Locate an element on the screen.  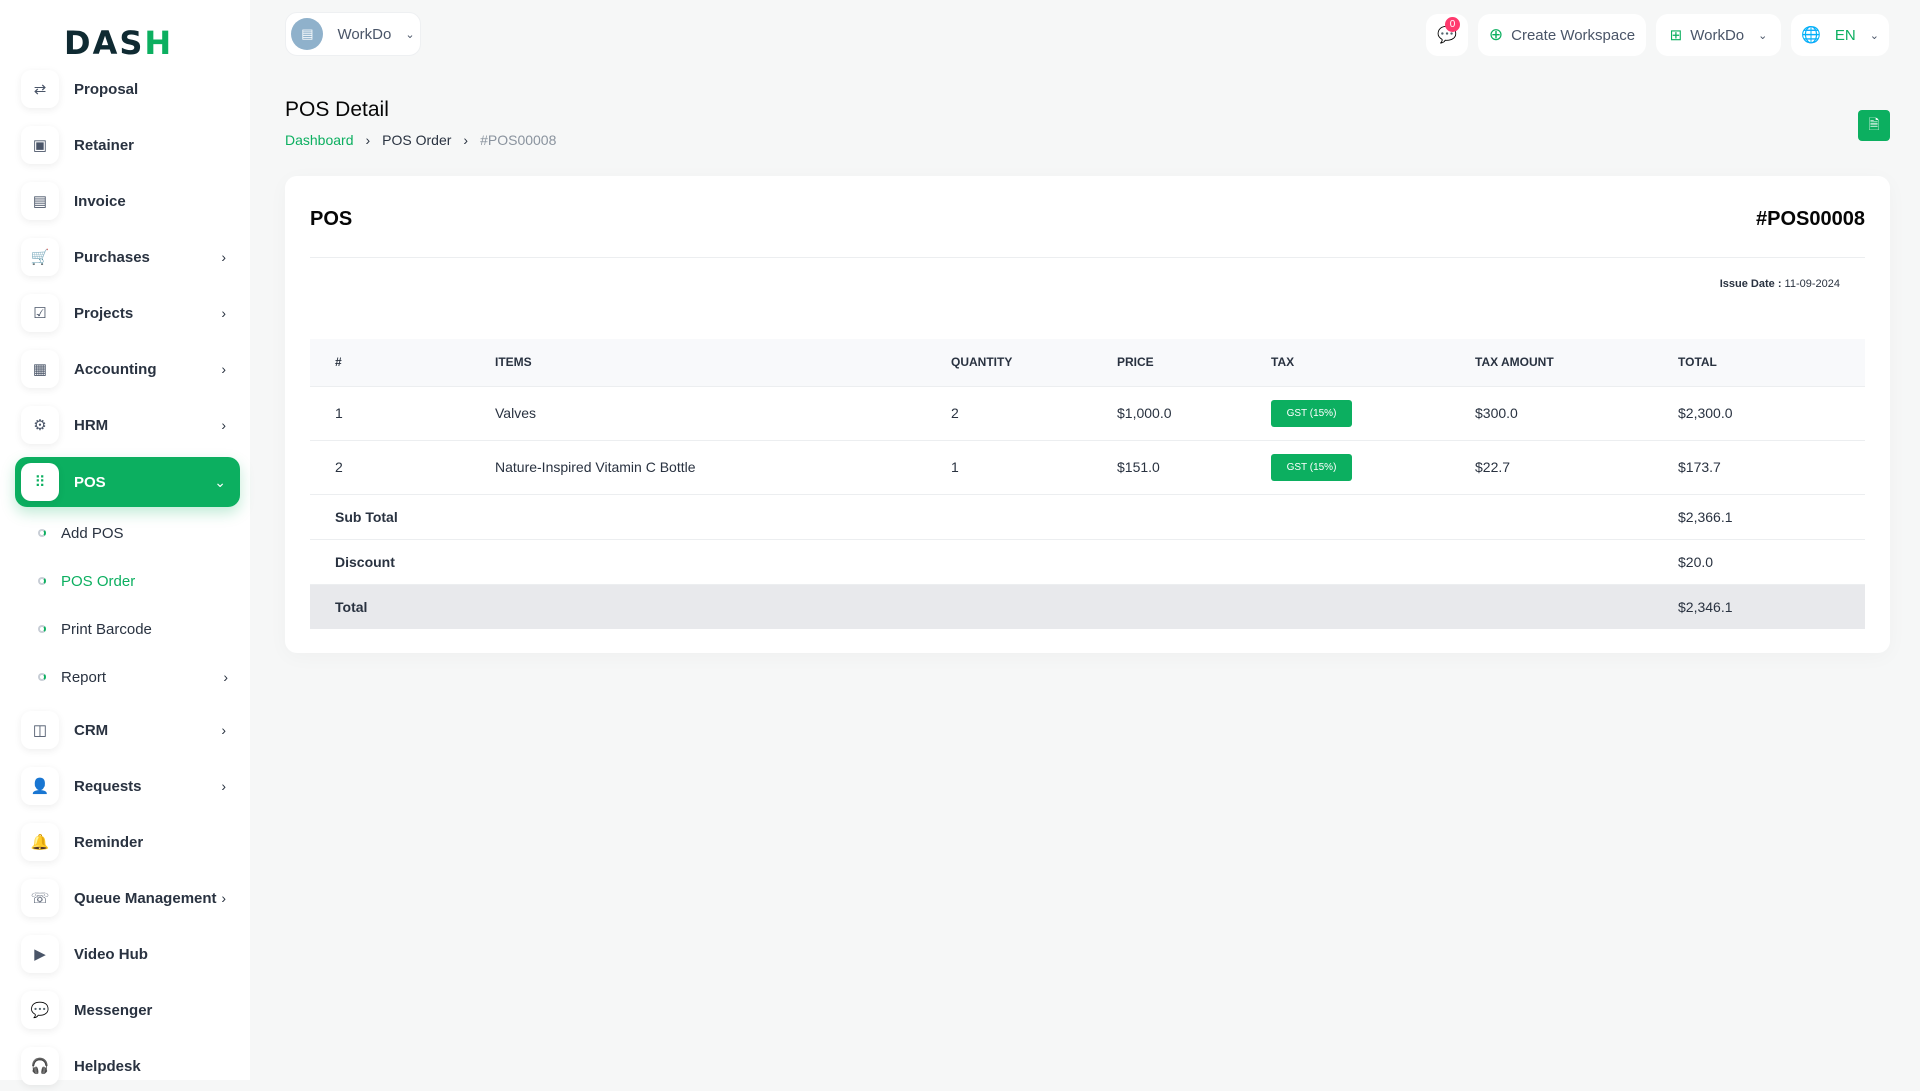
column-header: TOTAL is located at coordinates (1771, 362).